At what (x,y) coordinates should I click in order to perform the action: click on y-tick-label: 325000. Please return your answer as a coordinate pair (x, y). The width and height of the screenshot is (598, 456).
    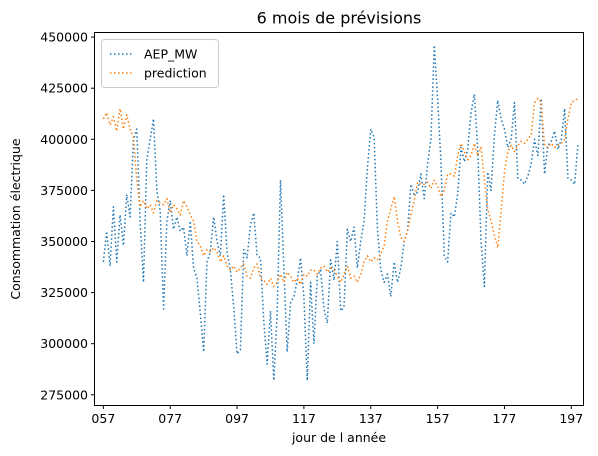
    Looking at the image, I should click on (64, 292).